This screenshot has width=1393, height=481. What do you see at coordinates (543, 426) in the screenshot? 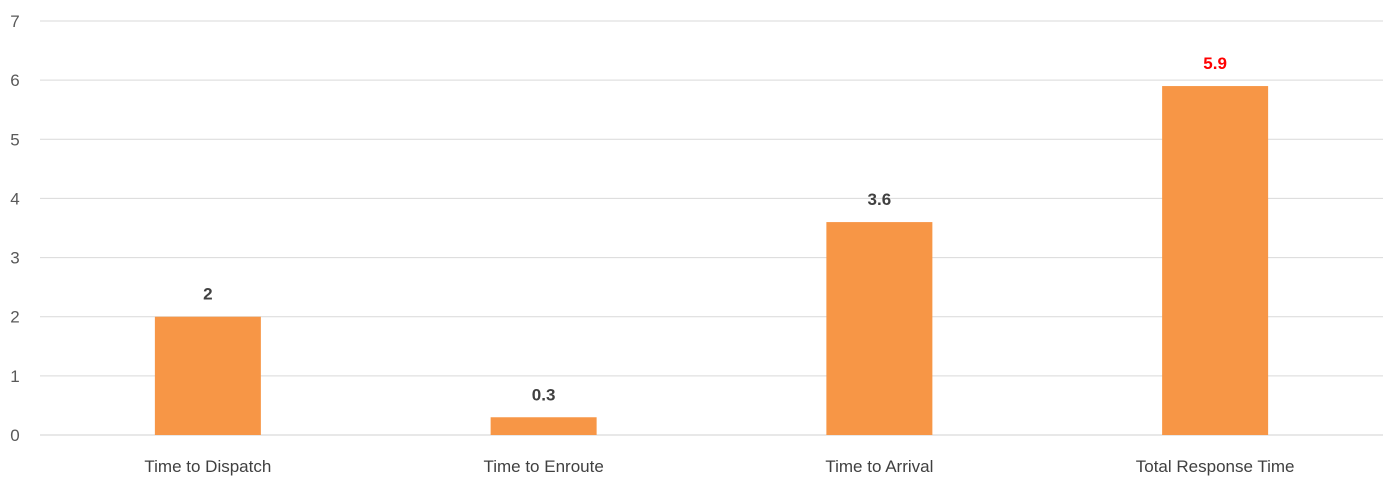
I see `bar-time-to-enroute` at bounding box center [543, 426].